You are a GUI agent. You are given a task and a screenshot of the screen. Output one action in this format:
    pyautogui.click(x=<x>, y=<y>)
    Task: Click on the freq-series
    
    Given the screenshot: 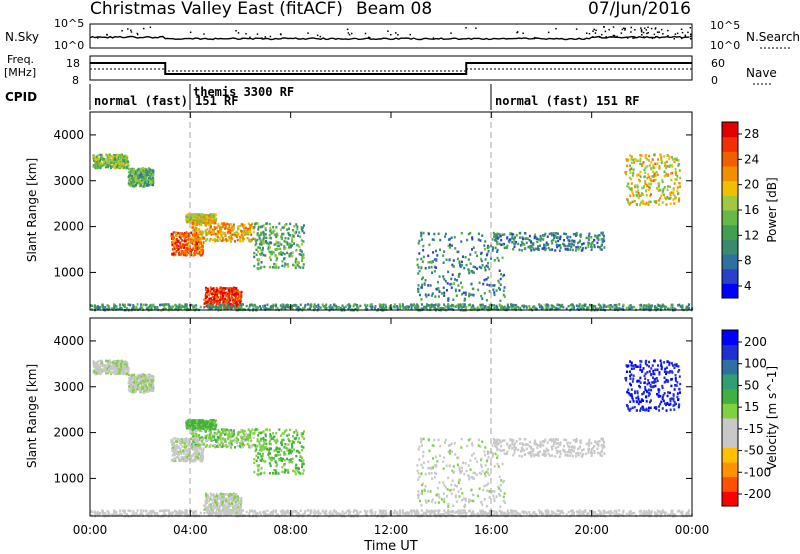 What is the action you would take?
    pyautogui.click(x=391, y=68)
    